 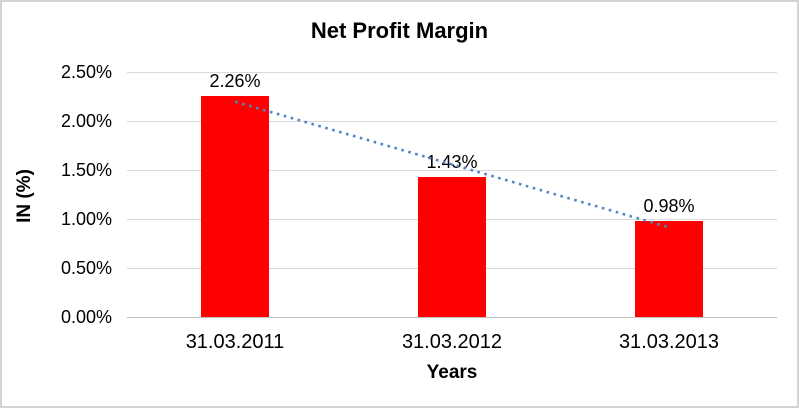 What do you see at coordinates (86, 170) in the screenshot?
I see `y-tick-label: 1.50%` at bounding box center [86, 170].